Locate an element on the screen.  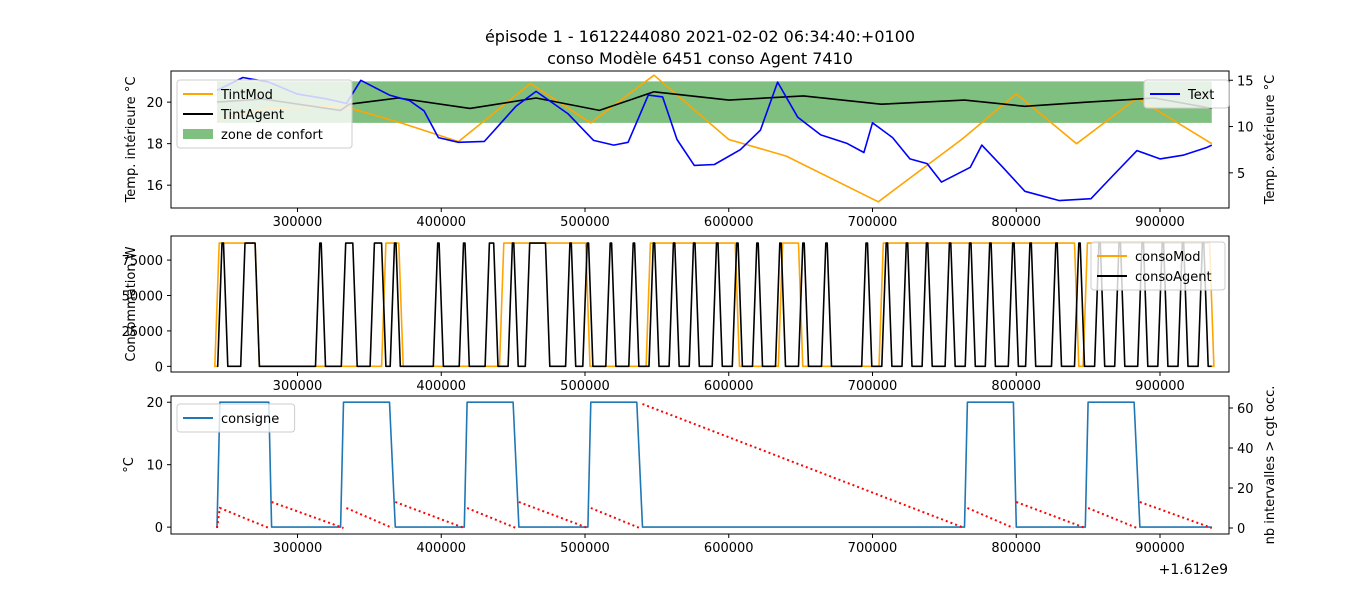
y-tick-label: 16 is located at coordinates (154, 186).